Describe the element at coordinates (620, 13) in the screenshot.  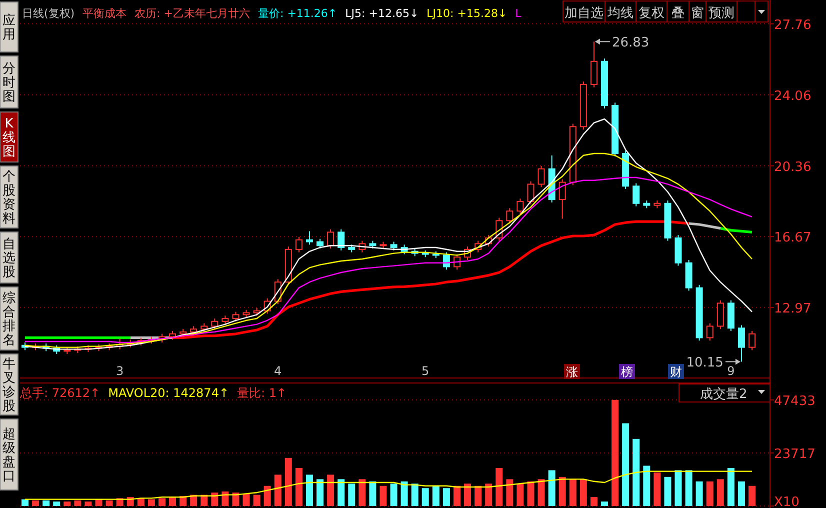
I see `annotation: 均线` at that location.